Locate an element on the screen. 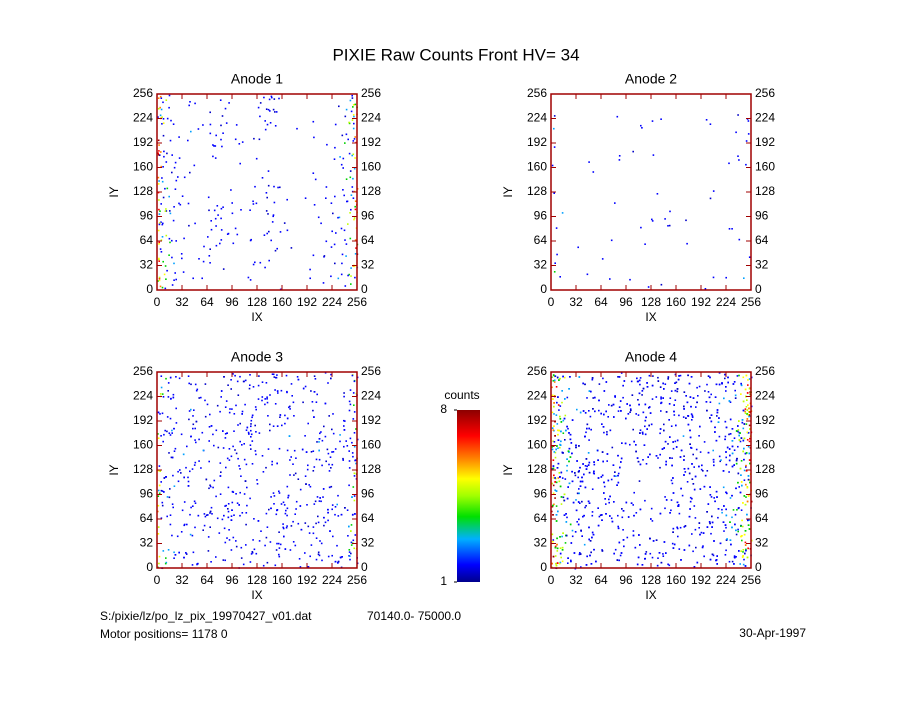  y-tick-label: 96 is located at coordinates (541, 494).